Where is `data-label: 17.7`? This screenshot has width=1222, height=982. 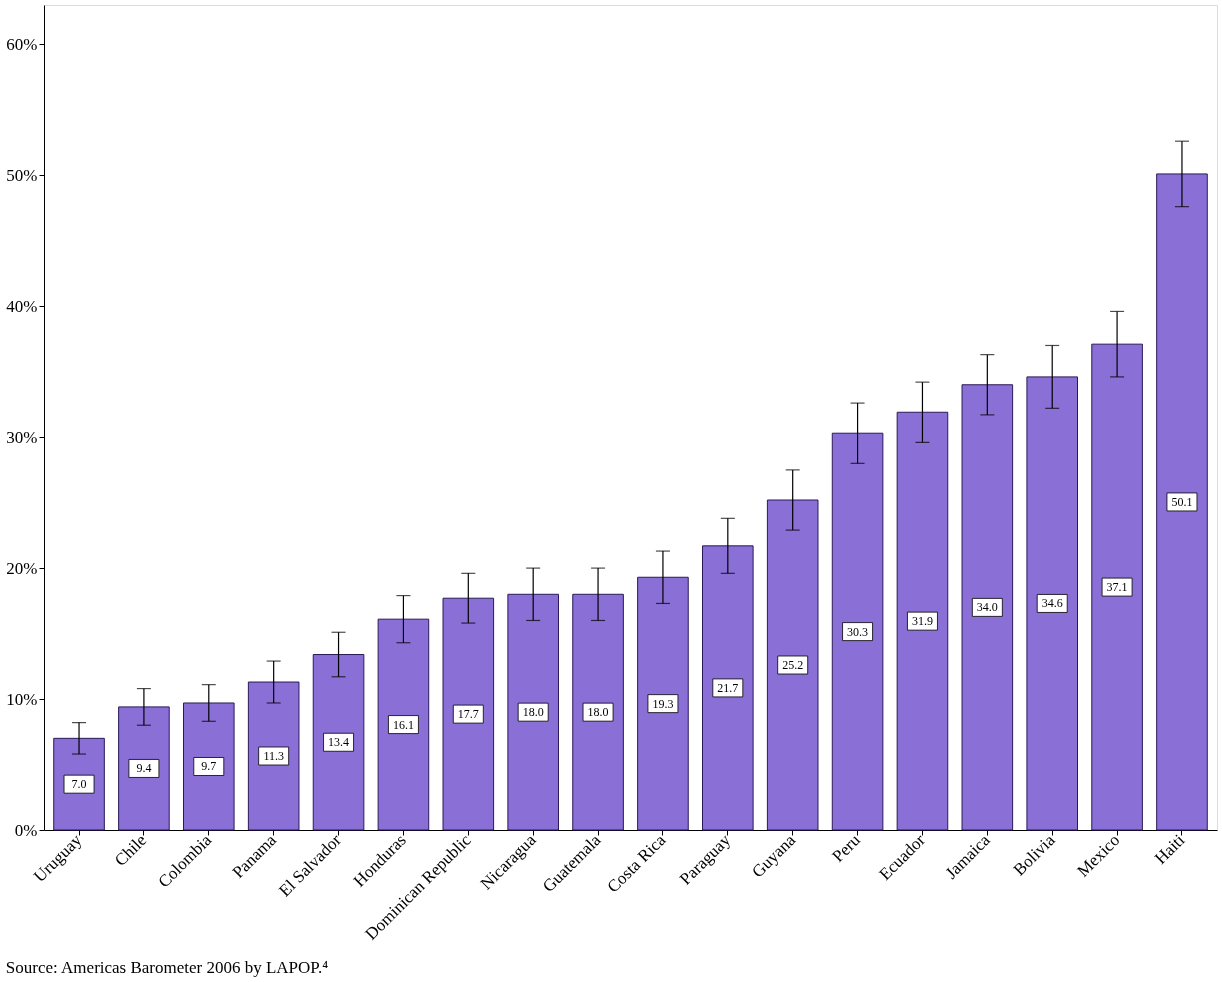
data-label: 17.7 is located at coordinates (468, 714).